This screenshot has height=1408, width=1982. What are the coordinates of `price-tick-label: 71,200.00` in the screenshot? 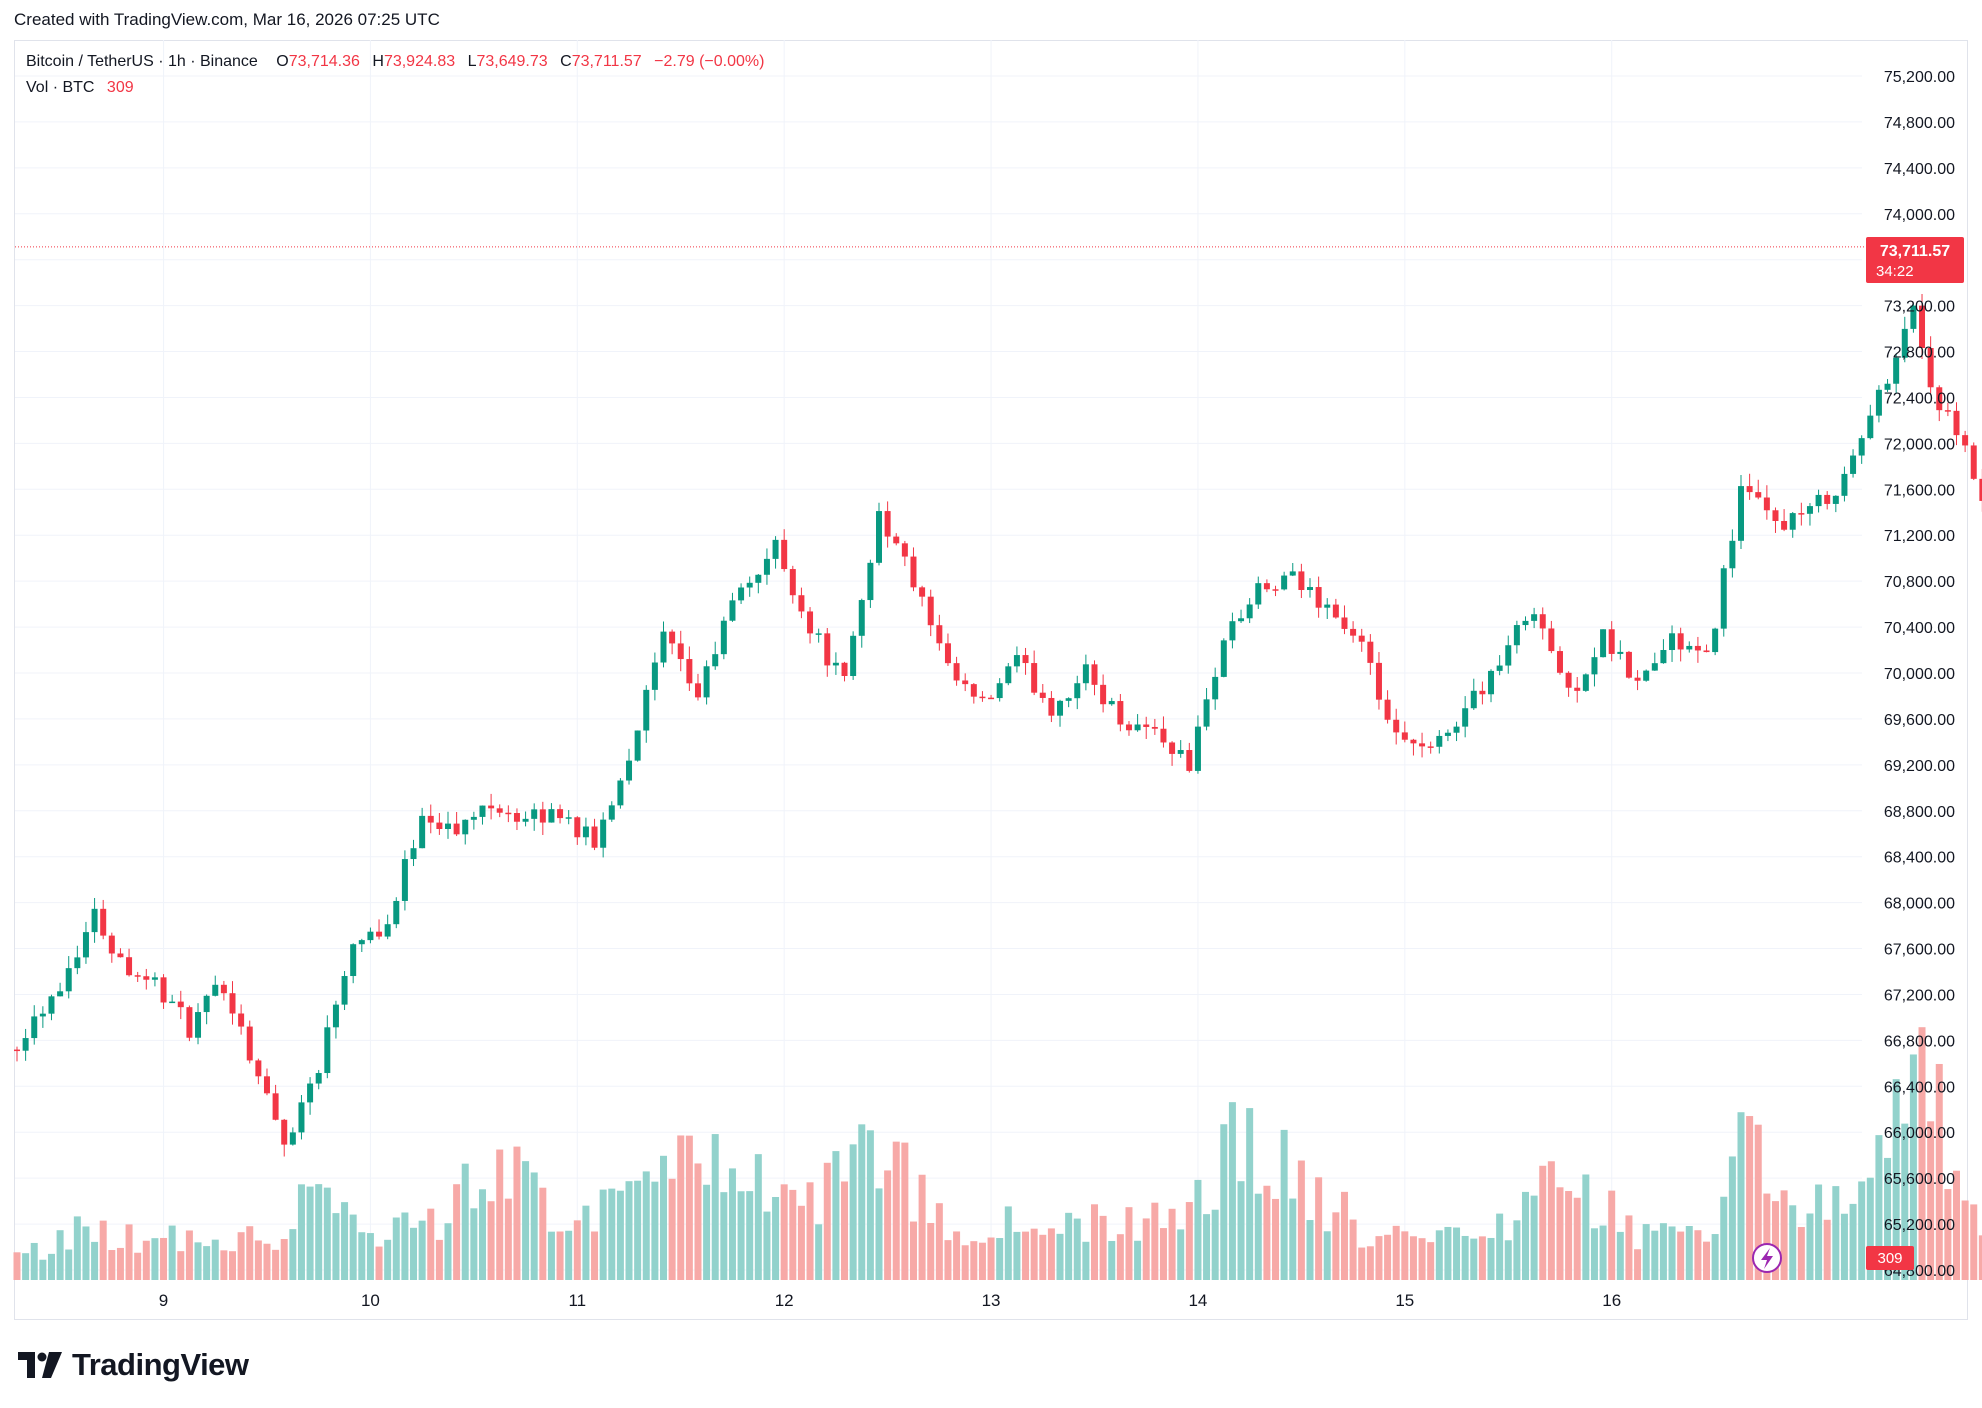 It's located at (1919, 536).